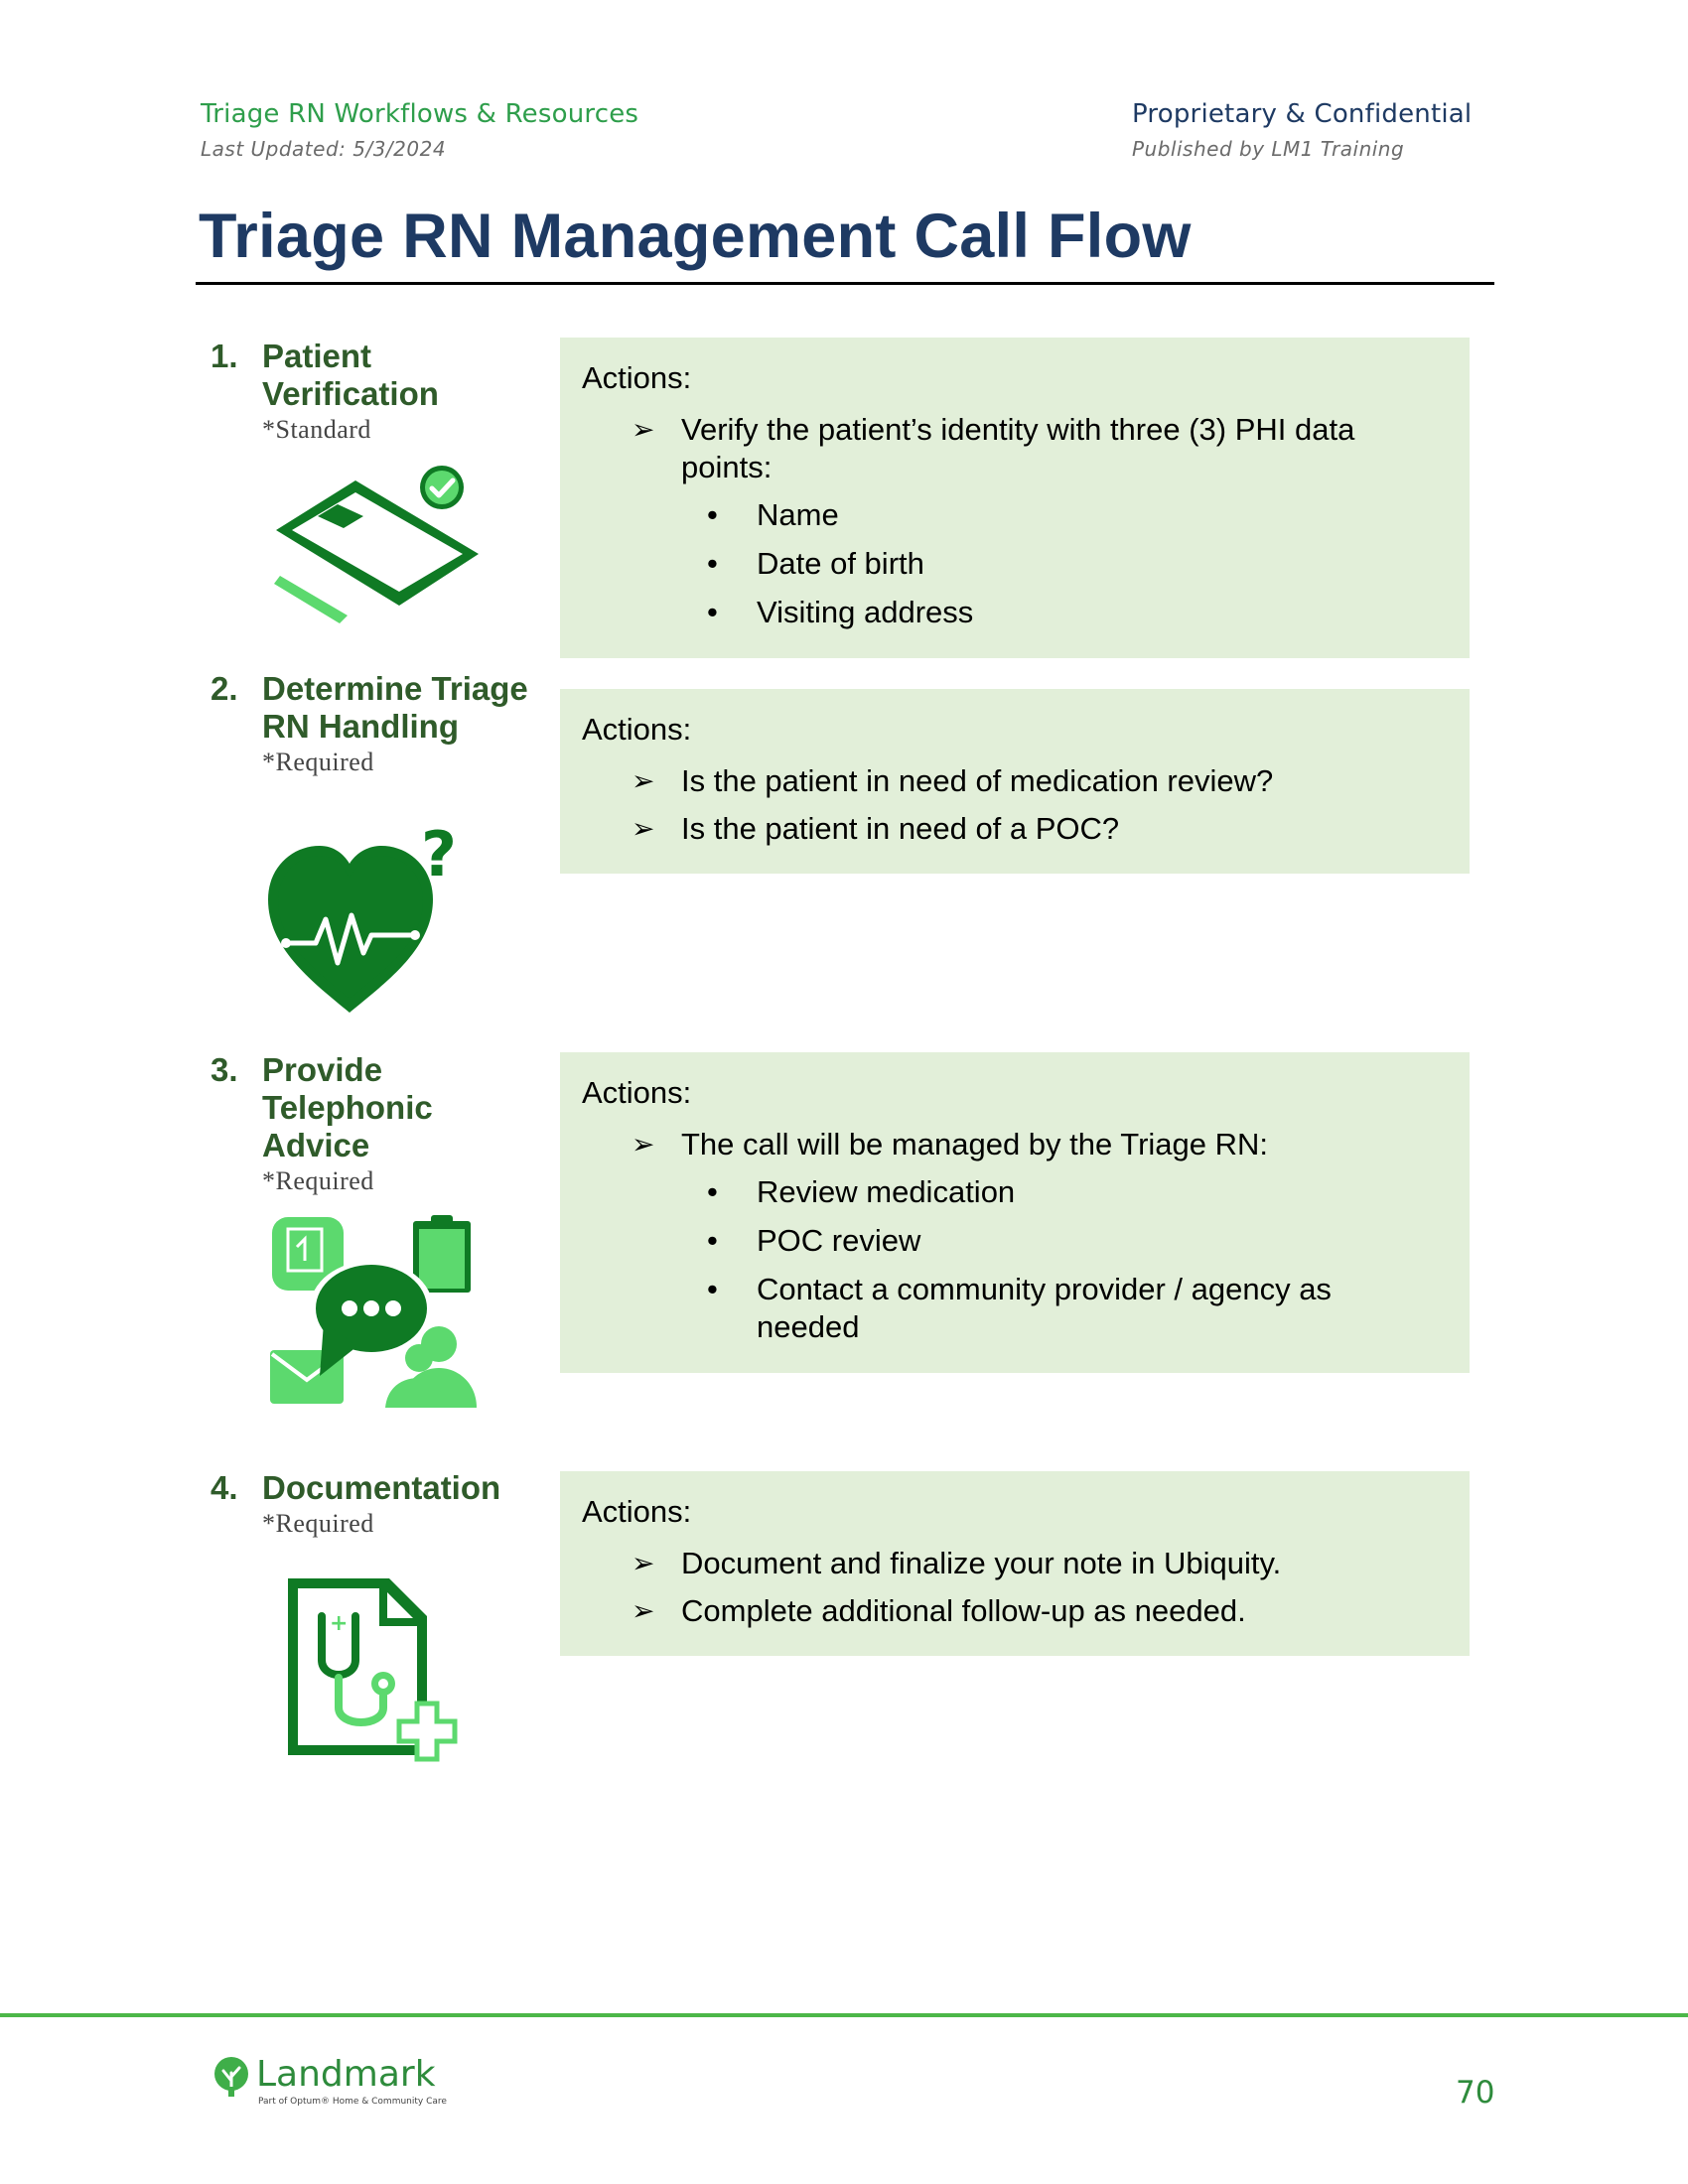  I want to click on step-patient-verification: 1. Patient Verification *Standard, so click(374, 391).